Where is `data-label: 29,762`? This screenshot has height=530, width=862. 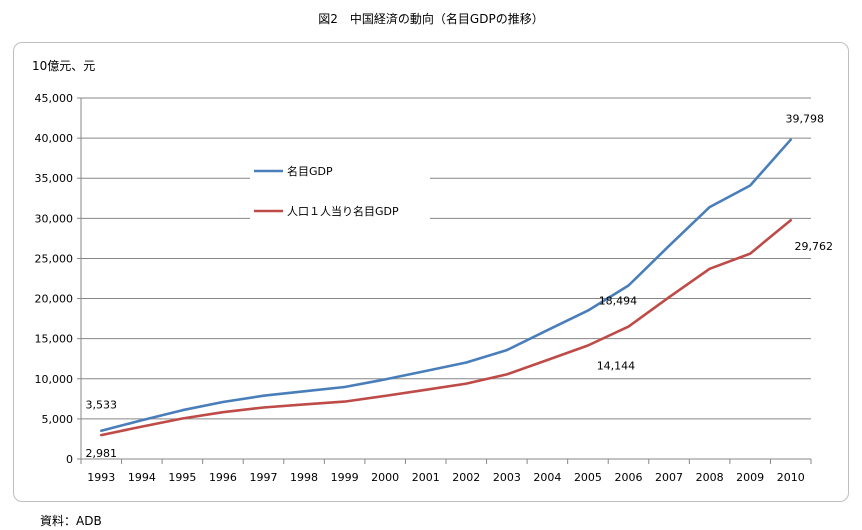 data-label: 29,762 is located at coordinates (813, 246).